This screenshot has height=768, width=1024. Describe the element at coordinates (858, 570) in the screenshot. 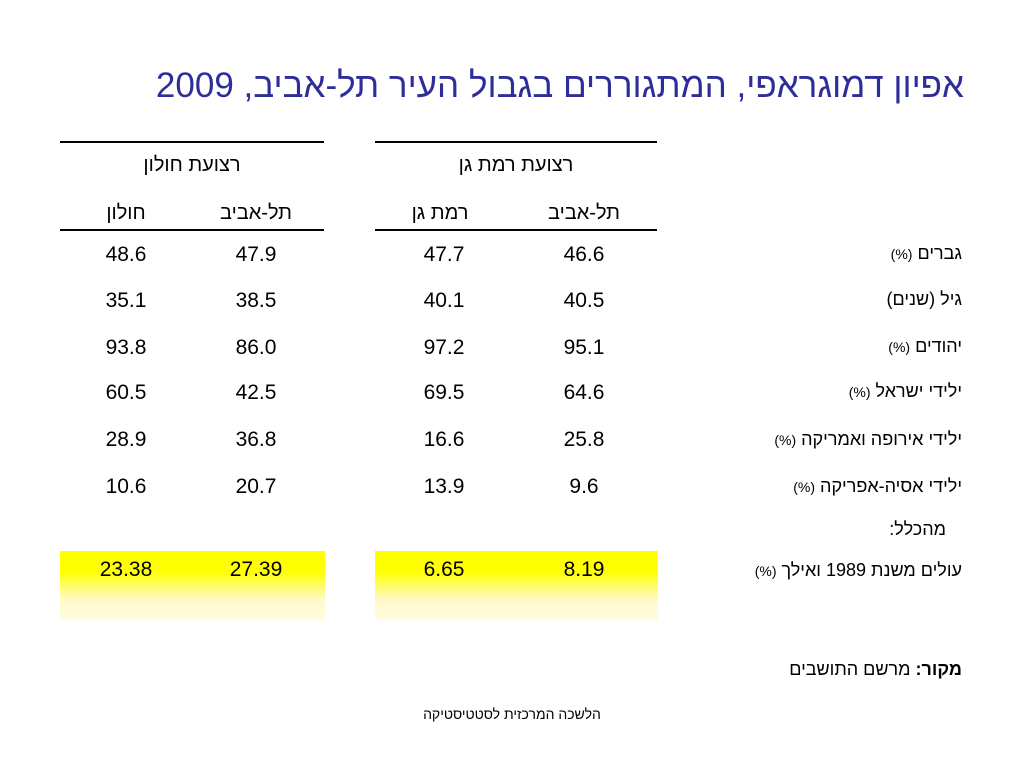

I see `highlight-row-label: עולים משנת 1989 ואילך (%)` at that location.